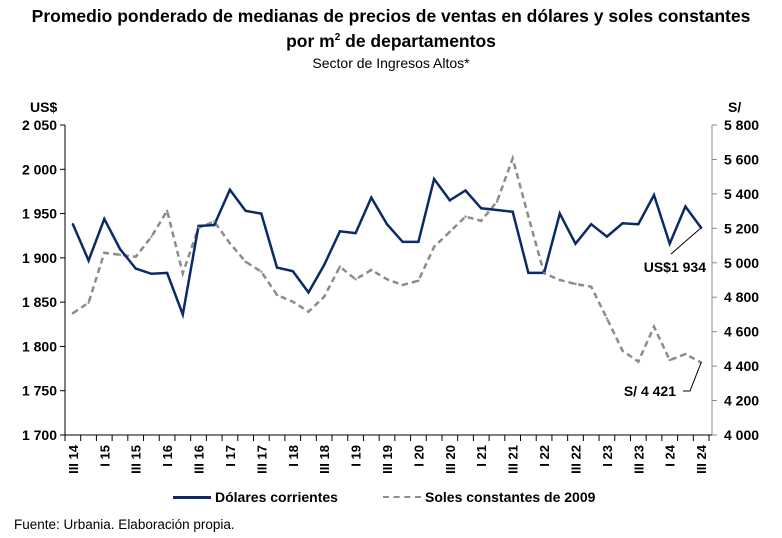 Image resolution: width=782 pixels, height=538 pixels. Describe the element at coordinates (124, 524) in the screenshot. I see `source-note: Fuente: Urbania. Elaboración propia.` at that location.